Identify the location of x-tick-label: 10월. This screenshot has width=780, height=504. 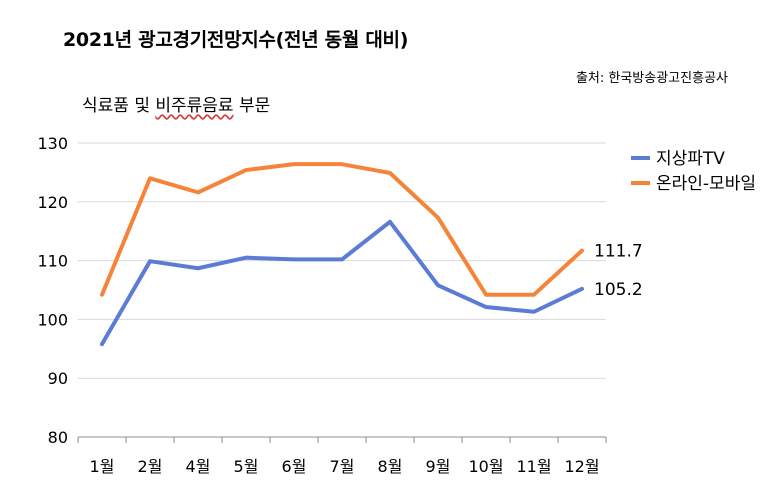
(485, 466).